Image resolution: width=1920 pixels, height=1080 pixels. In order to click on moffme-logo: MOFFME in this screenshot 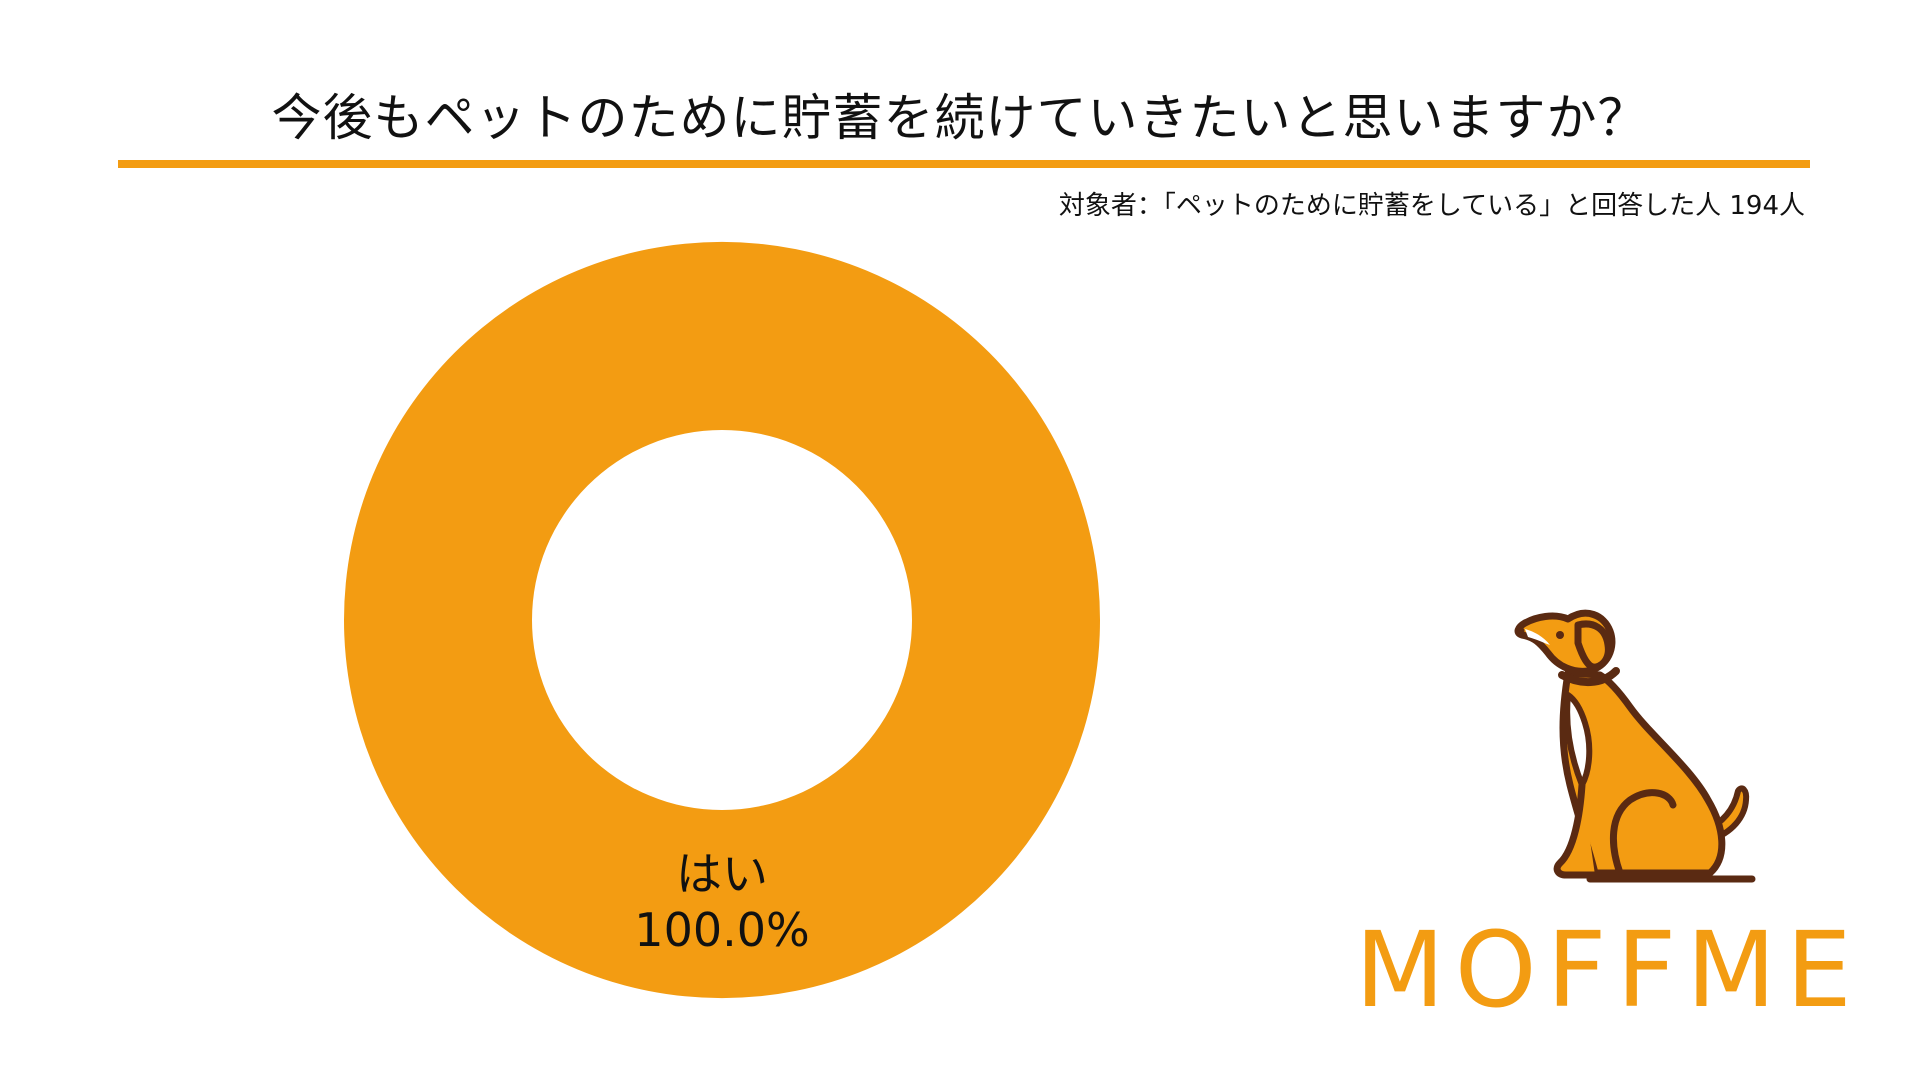, I will do `click(1608, 970)`.